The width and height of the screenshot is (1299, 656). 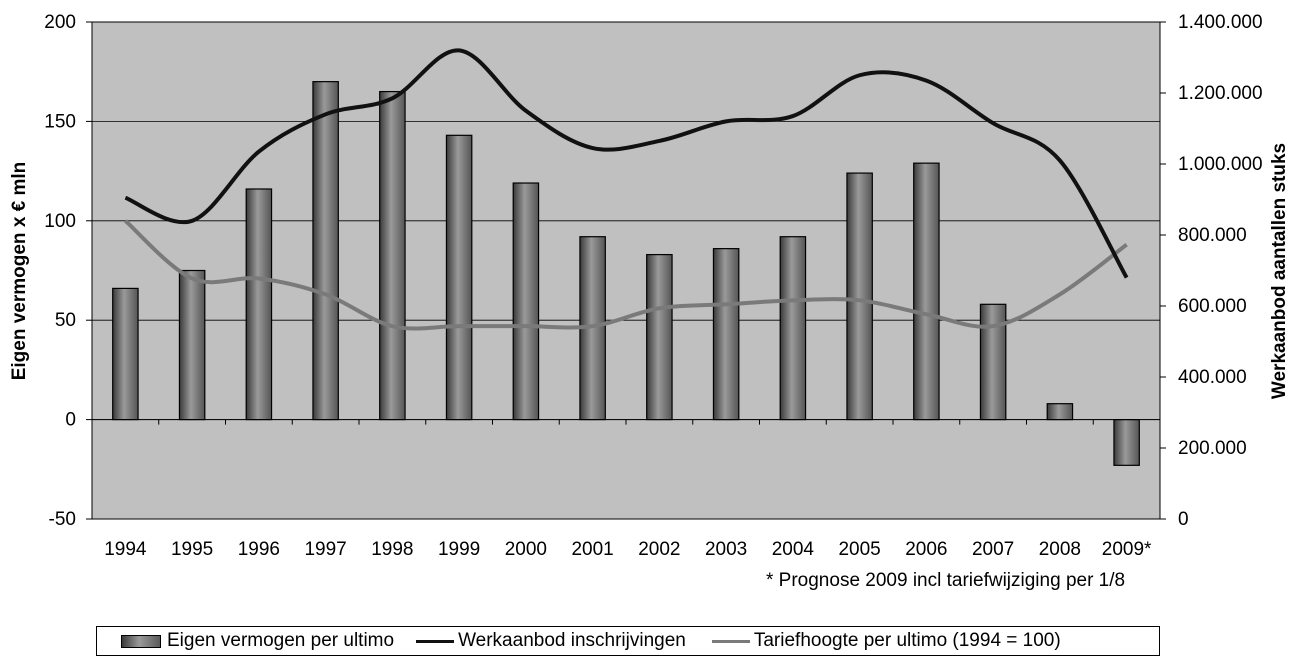 What do you see at coordinates (659, 549) in the screenshot?
I see `x-tick-label: 2002` at bounding box center [659, 549].